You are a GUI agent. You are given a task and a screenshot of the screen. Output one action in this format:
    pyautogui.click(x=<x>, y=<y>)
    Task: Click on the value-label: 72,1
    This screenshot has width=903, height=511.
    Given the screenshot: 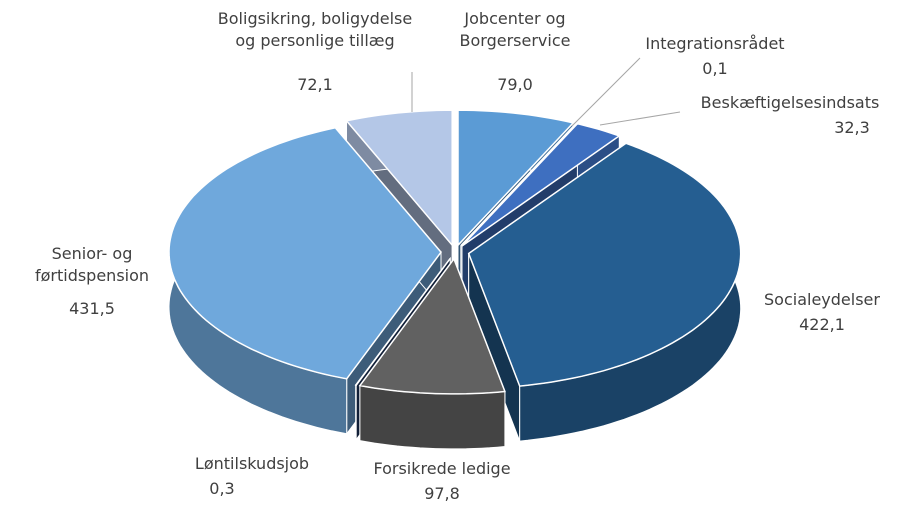 What is the action you would take?
    pyautogui.click(x=315, y=84)
    